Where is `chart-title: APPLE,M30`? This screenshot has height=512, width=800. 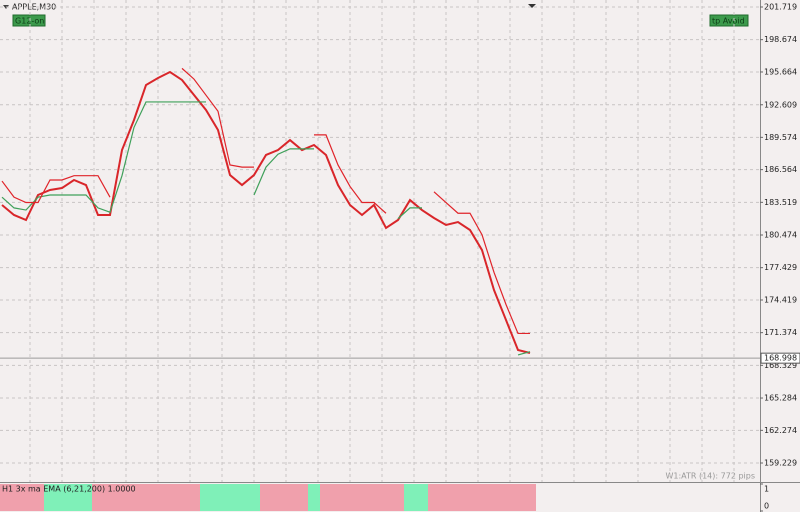
chart-title: APPLE,M30 is located at coordinates (34, 7).